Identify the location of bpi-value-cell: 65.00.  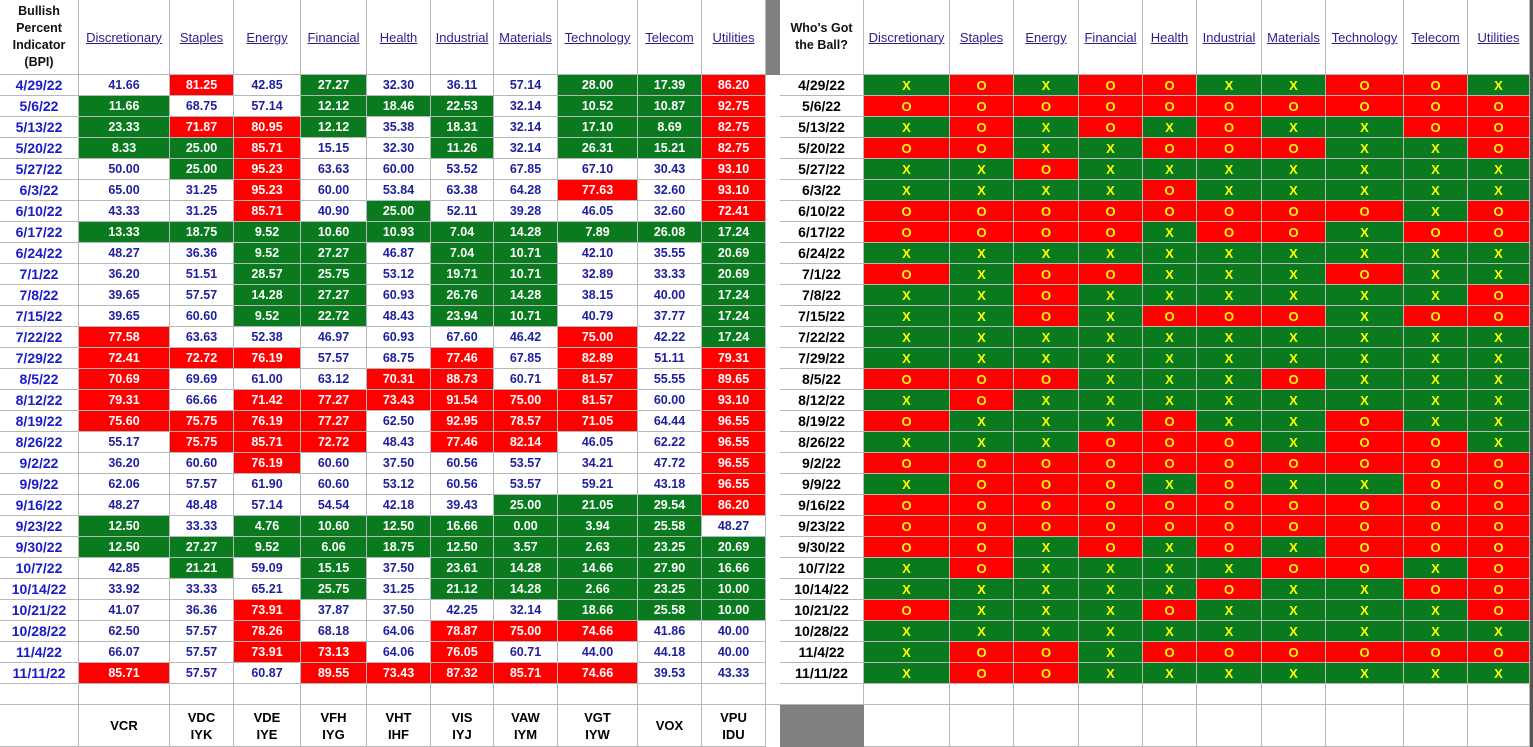
(124, 190).